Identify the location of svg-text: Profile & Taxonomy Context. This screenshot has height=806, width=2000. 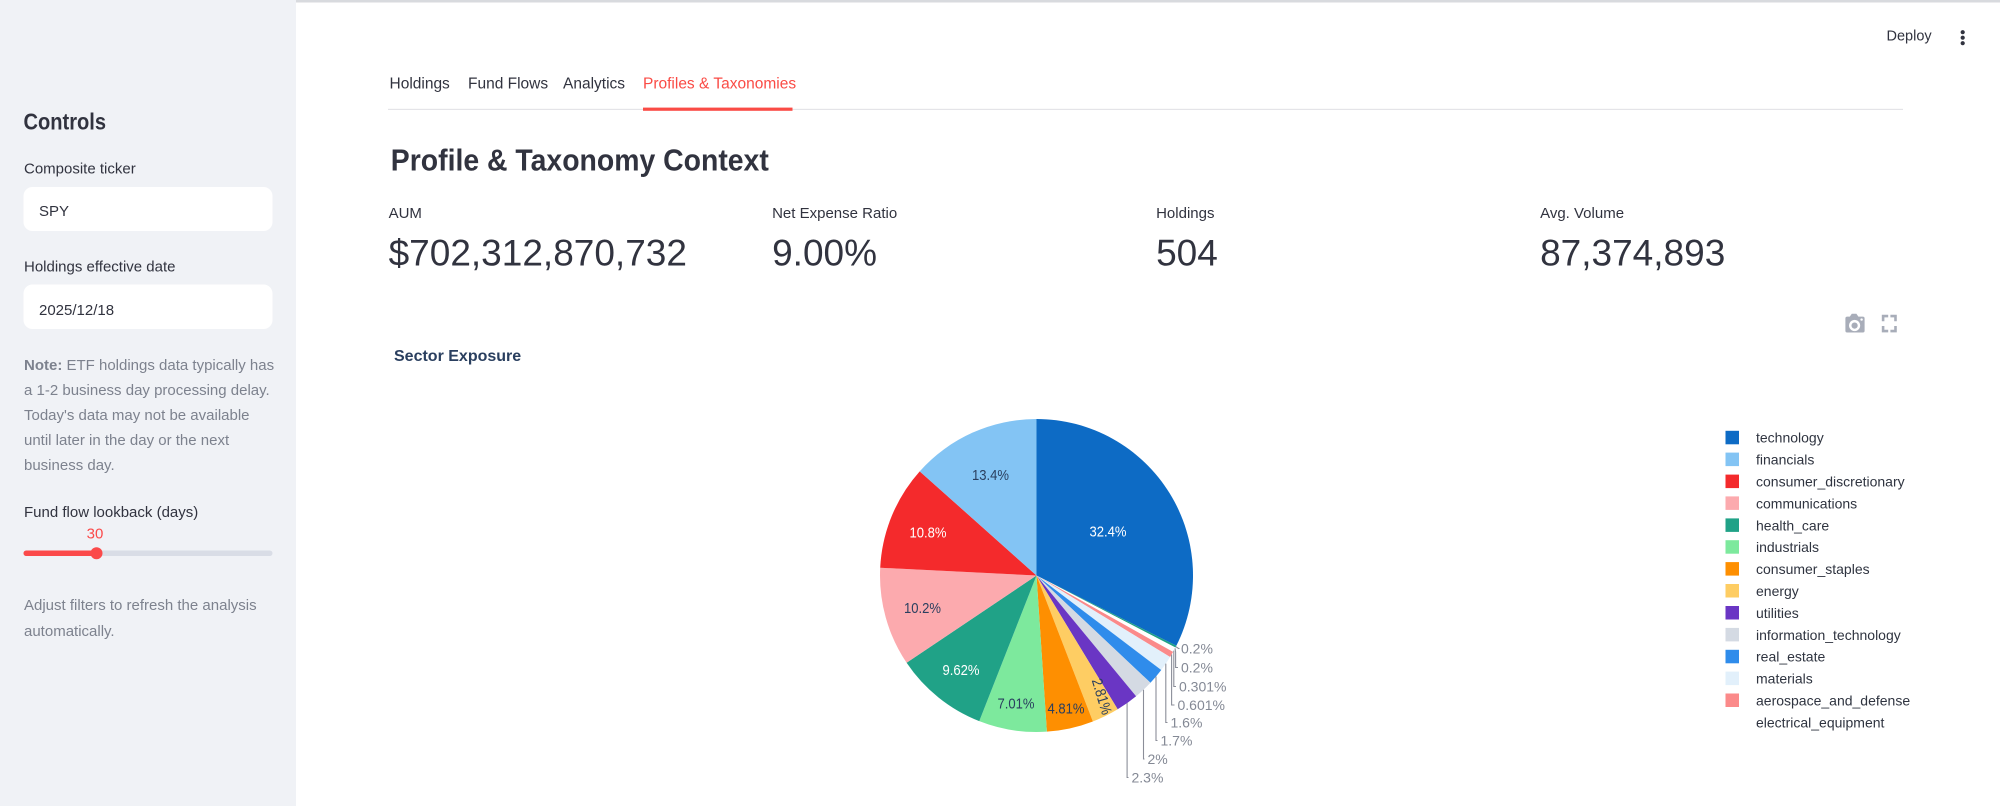
(580, 160).